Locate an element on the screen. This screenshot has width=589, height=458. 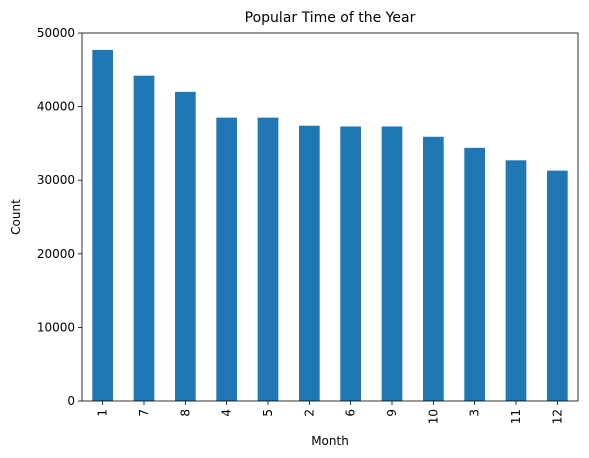
x-tick-label: 1 is located at coordinates (103, 413).